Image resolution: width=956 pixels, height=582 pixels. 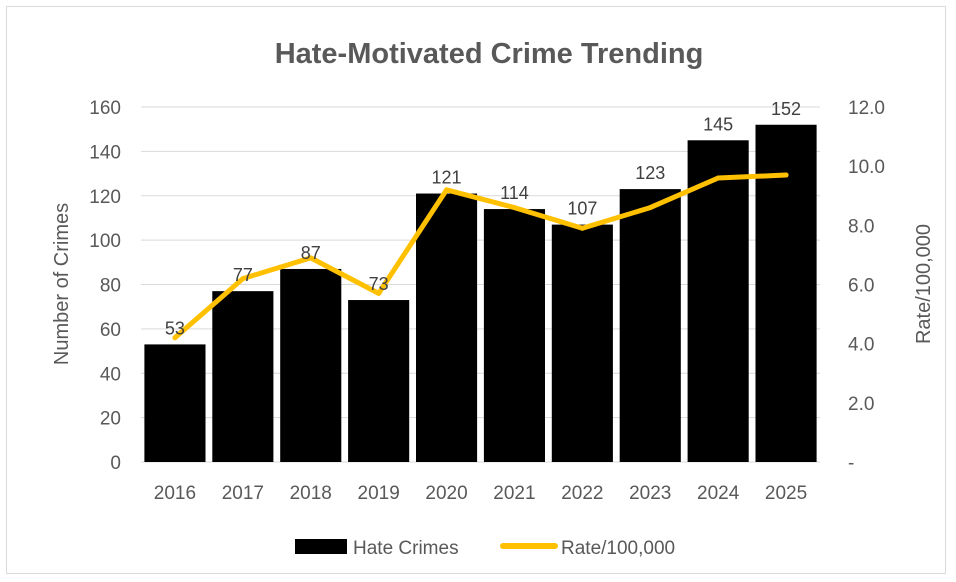 I want to click on y-tick-label: 20, so click(x=110, y=419).